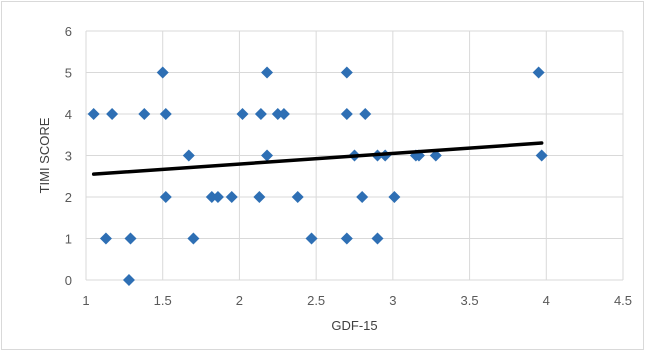 Image resolution: width=646 pixels, height=352 pixels. What do you see at coordinates (85, 300) in the screenshot?
I see `x-tick-label: 1` at bounding box center [85, 300].